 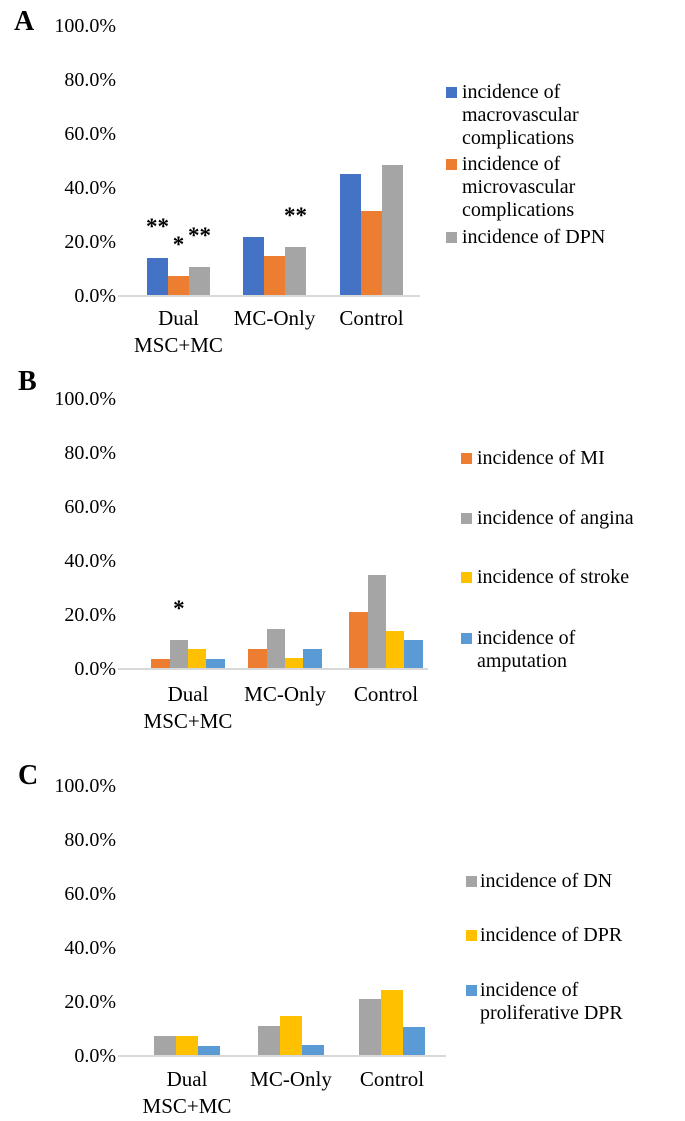 I want to click on legend-label-line: incidence of DPR, so click(x=551, y=935).